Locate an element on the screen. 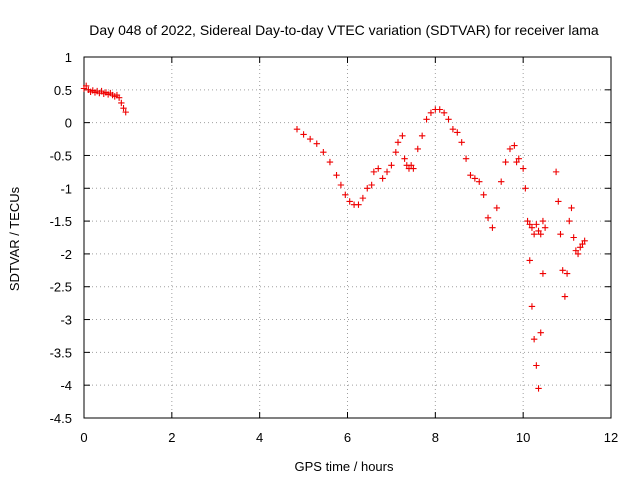 This screenshot has width=640, height=480. x-tick-label: 2 is located at coordinates (171, 437).